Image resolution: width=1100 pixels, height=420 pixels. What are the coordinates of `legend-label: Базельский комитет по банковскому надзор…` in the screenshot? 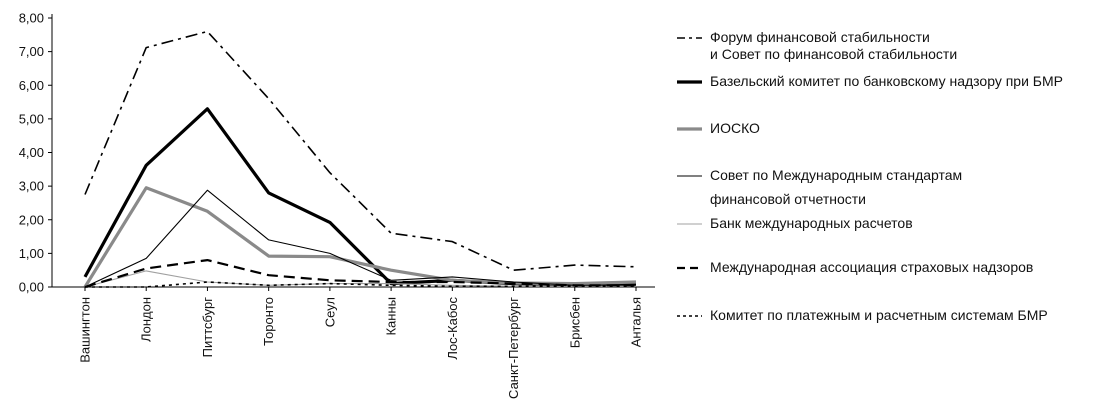 It's located at (886, 81).